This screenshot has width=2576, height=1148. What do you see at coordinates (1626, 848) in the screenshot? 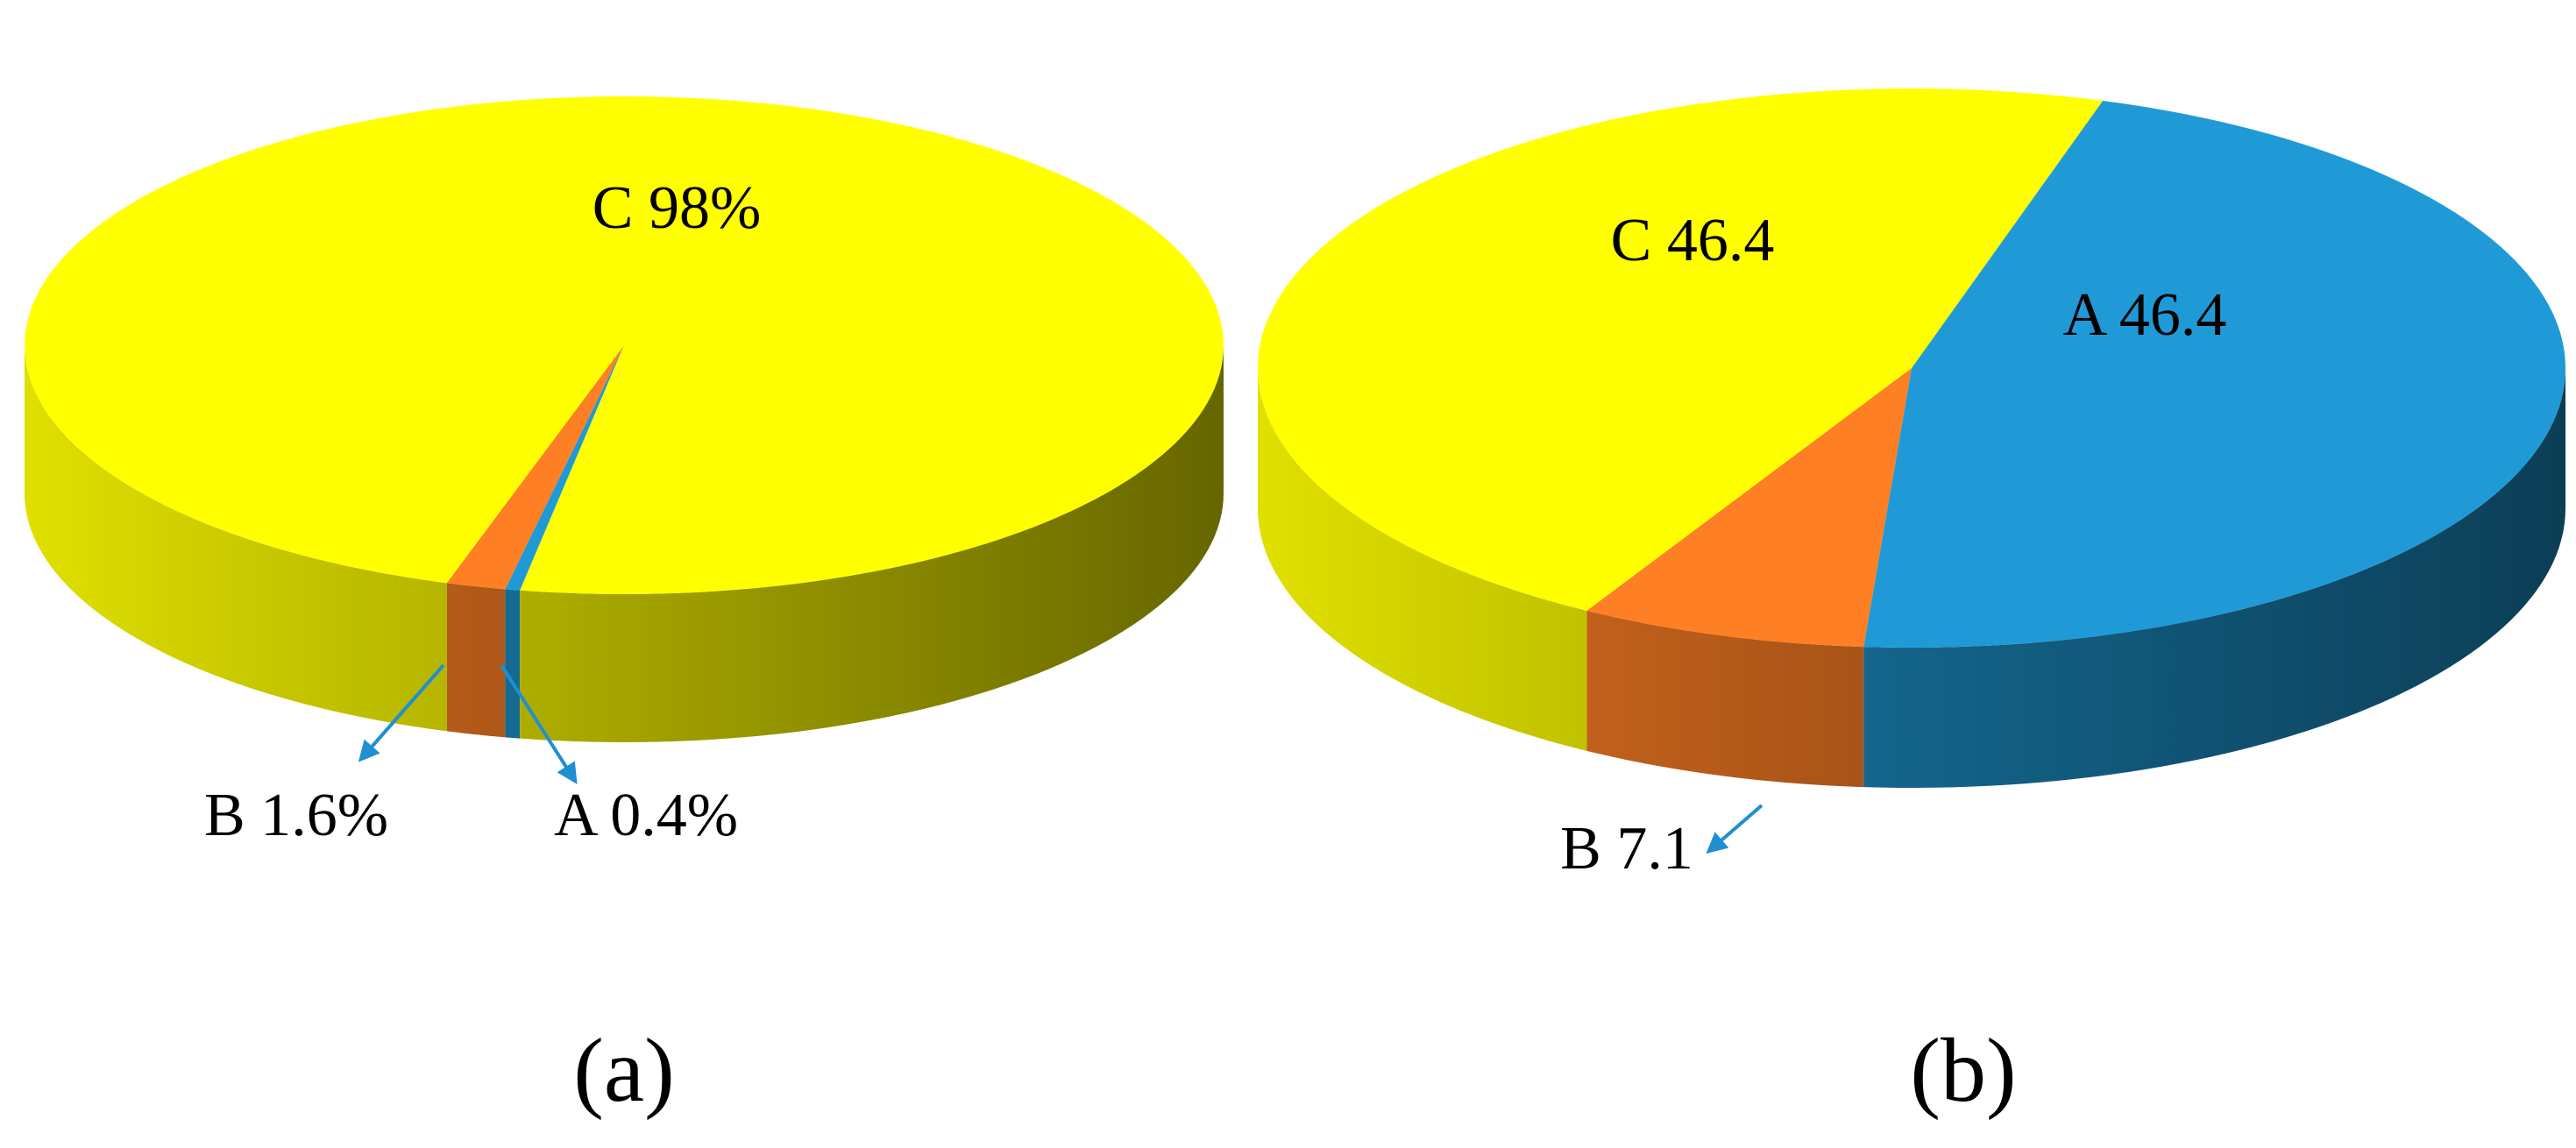
I see `data-label: B 7.1` at bounding box center [1626, 848].